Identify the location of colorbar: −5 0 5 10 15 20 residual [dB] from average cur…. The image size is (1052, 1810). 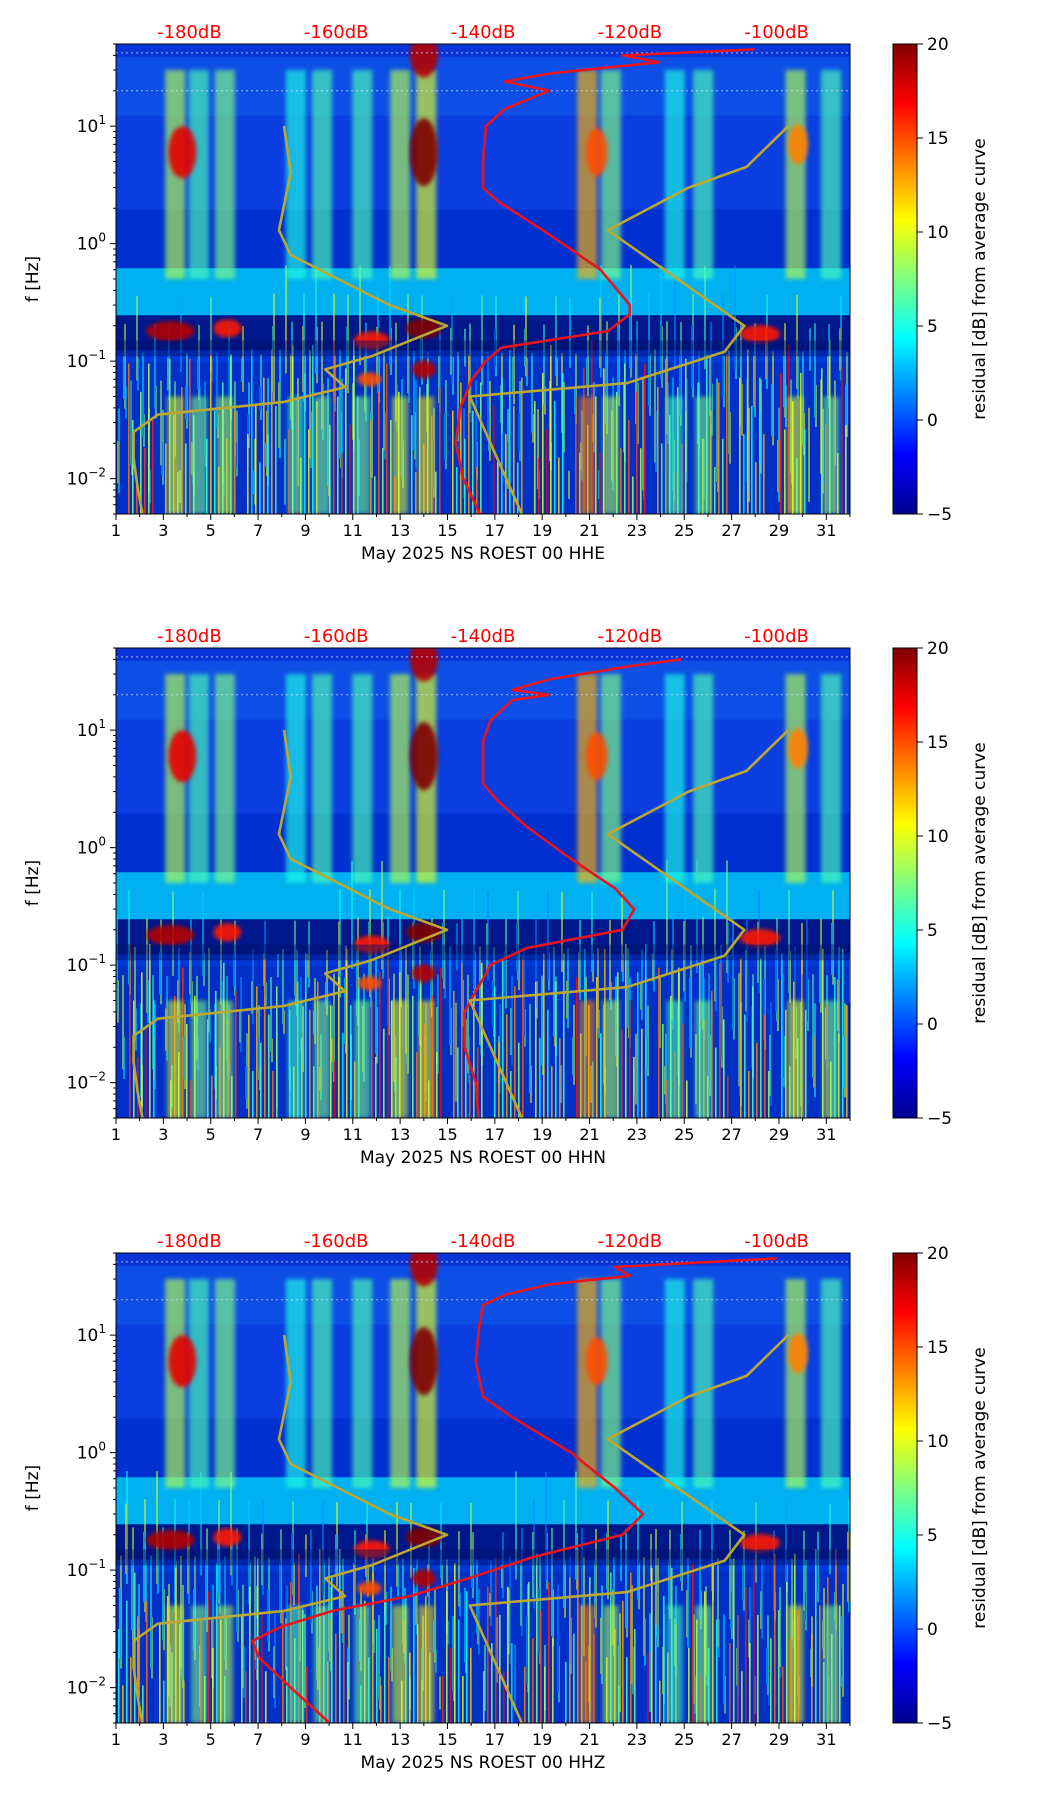
(941, 884).